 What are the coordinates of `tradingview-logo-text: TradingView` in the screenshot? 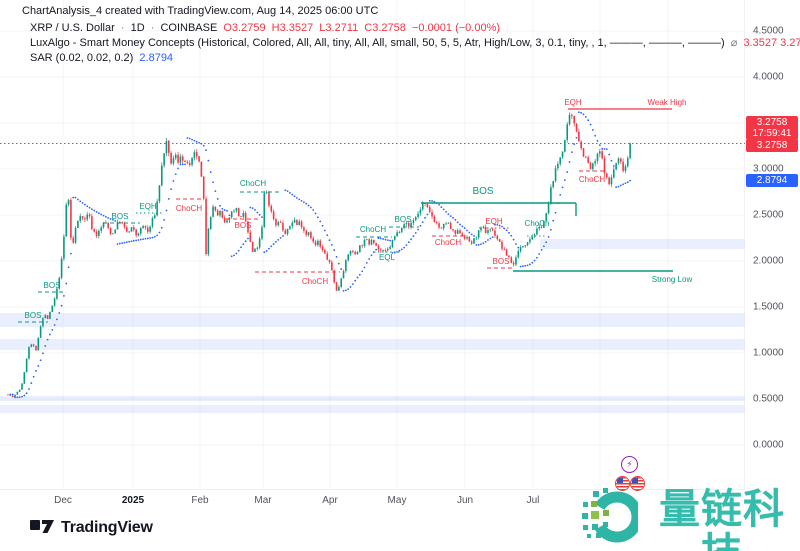 It's located at (107, 527).